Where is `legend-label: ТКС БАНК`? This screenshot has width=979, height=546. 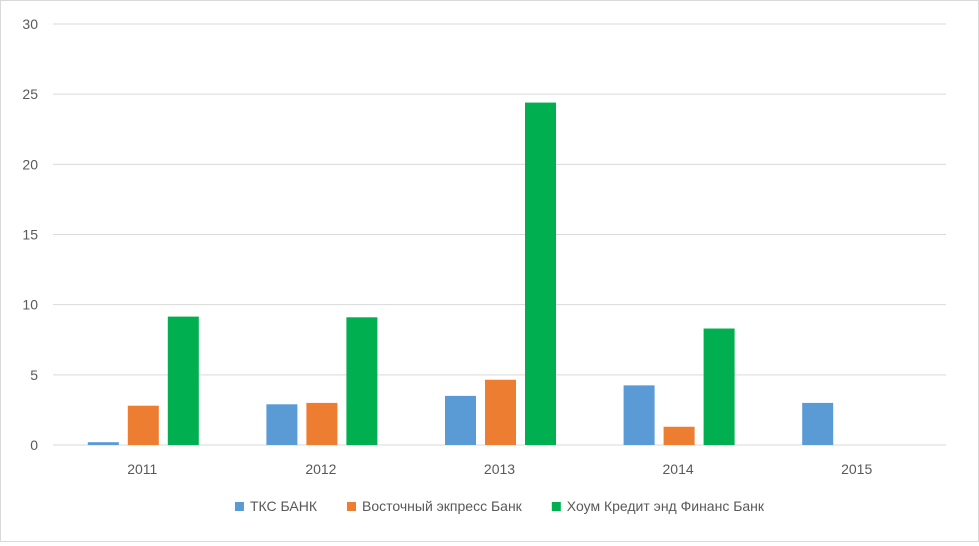 legend-label: ТКС БАНК is located at coordinates (284, 506).